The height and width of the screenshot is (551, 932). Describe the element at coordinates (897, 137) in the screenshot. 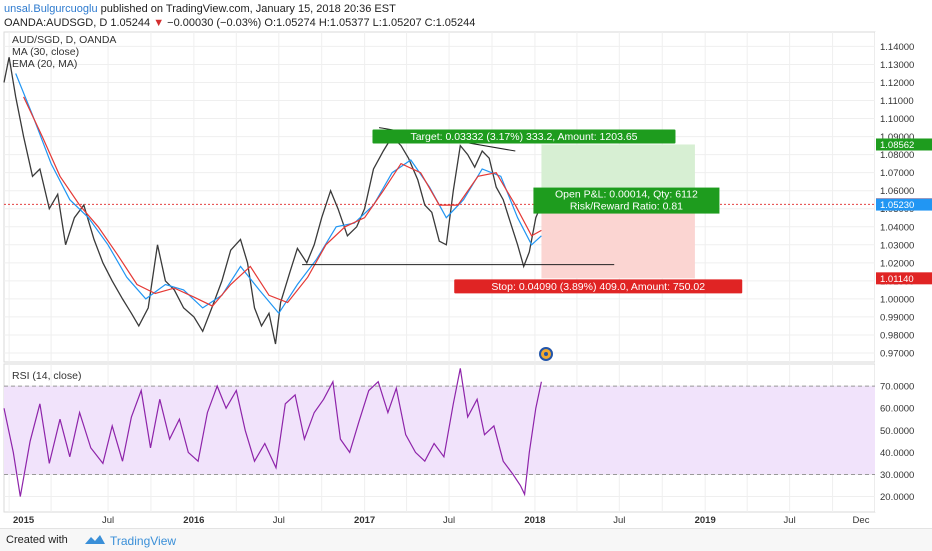

I see `price-tick-label: 1.09000` at that location.